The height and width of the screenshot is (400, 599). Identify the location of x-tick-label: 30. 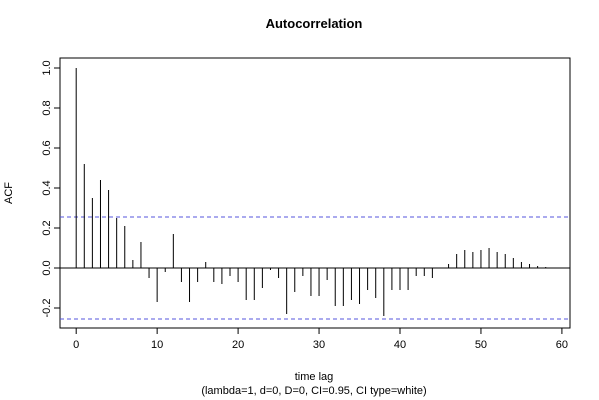
(319, 345).